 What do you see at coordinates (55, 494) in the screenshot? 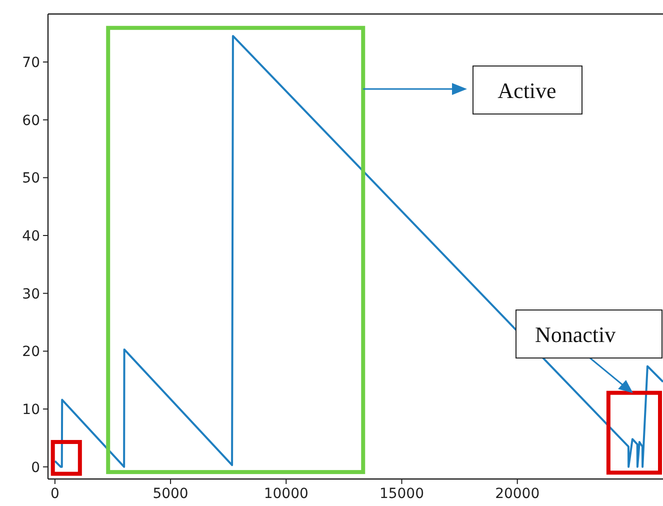
I see `x-tick-label: 0` at bounding box center [55, 494].